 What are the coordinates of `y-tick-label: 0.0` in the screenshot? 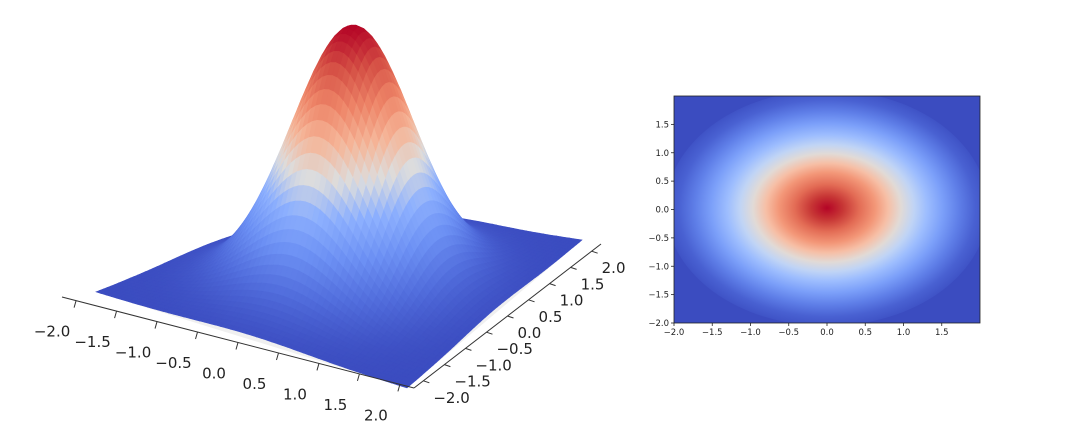 It's located at (530, 333).